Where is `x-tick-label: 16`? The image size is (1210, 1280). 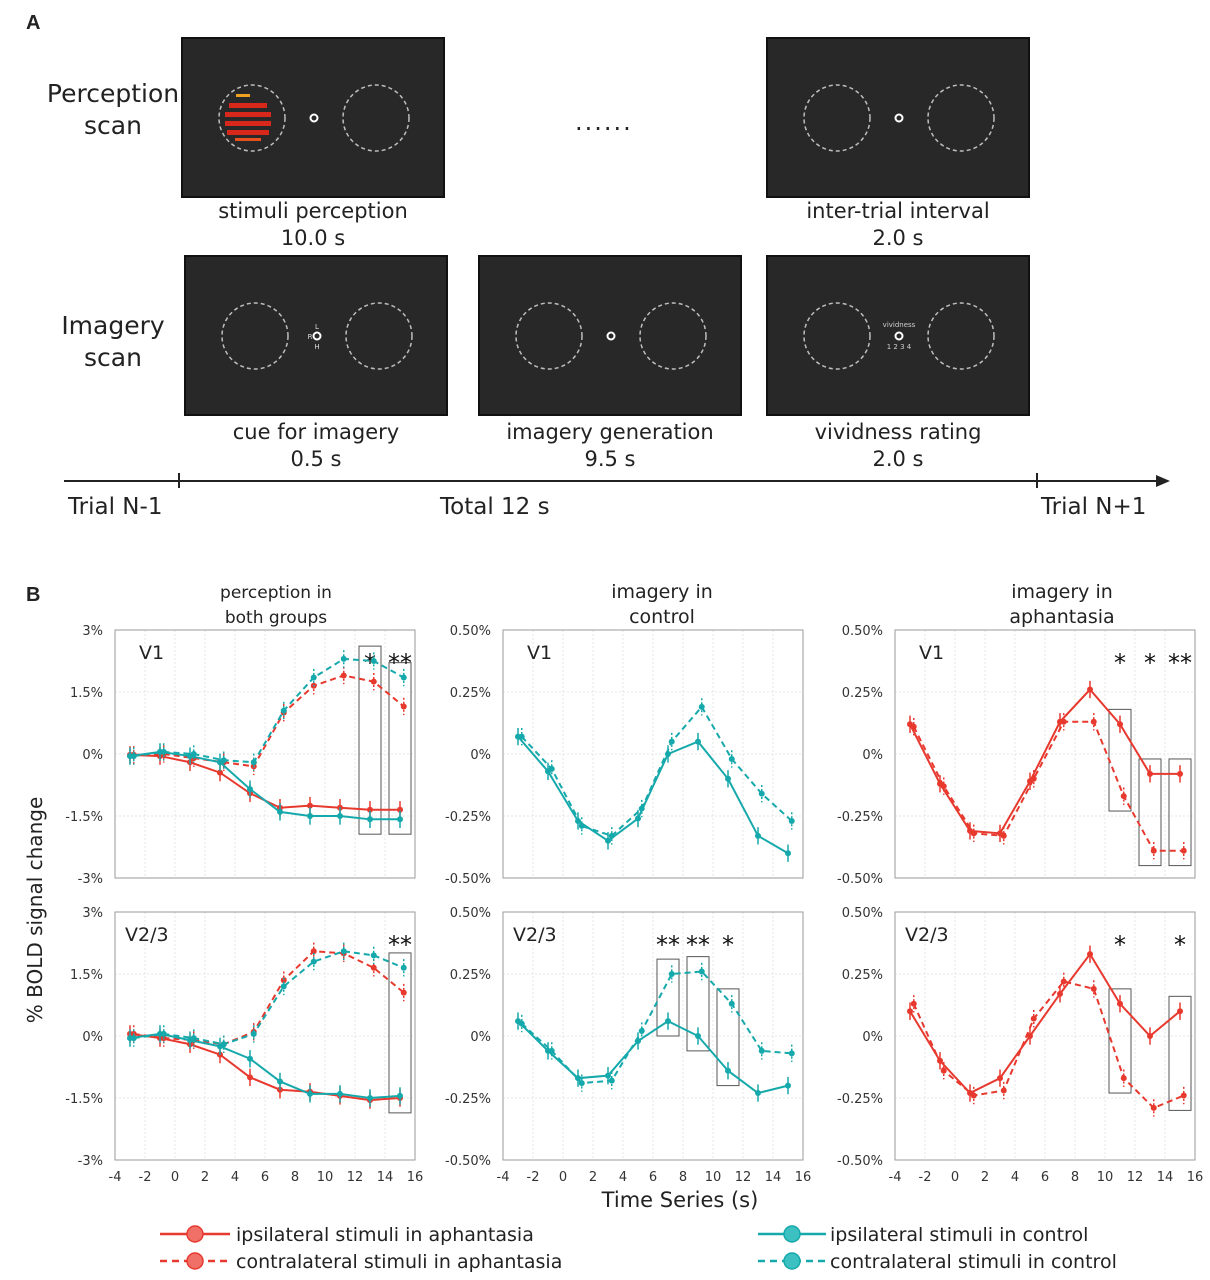
x-tick-label: 16 is located at coordinates (803, 1177).